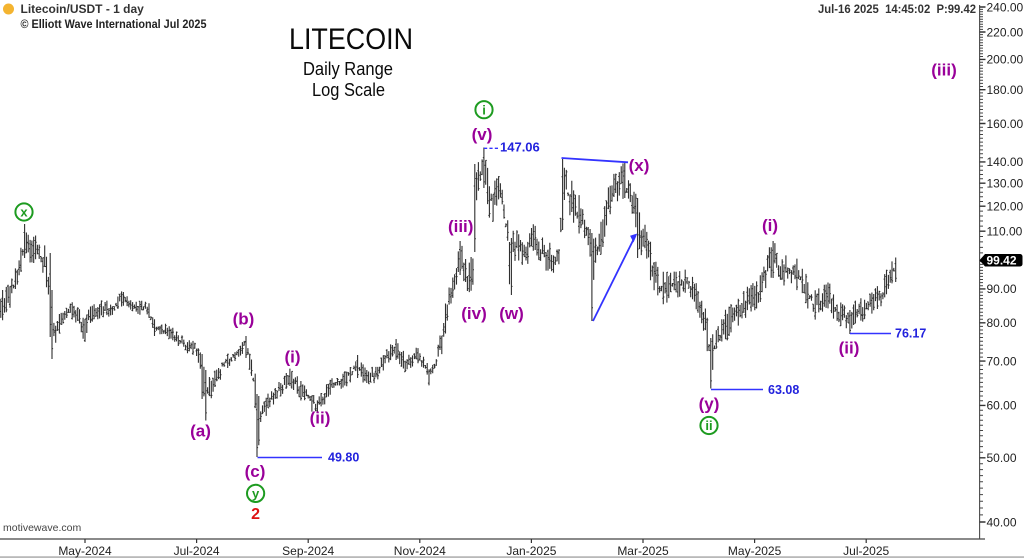 The width and height of the screenshot is (1024, 558). I want to click on svg-text: May-2025, so click(755, 551).